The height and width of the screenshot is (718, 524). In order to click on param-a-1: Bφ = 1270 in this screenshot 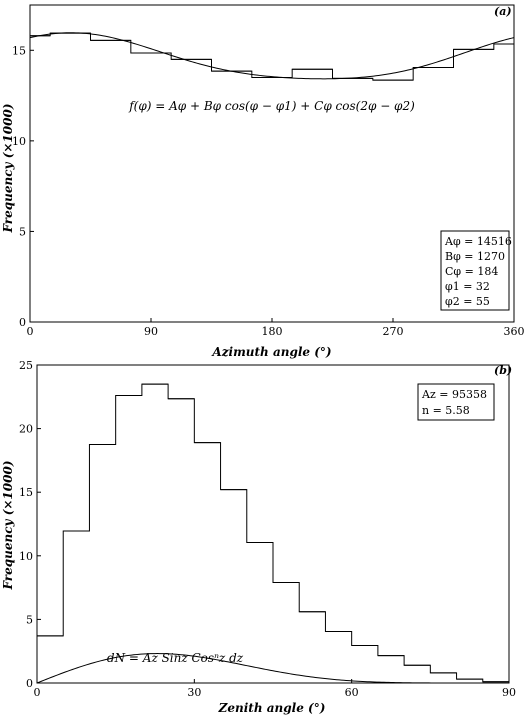, I will do `click(475, 256)`.